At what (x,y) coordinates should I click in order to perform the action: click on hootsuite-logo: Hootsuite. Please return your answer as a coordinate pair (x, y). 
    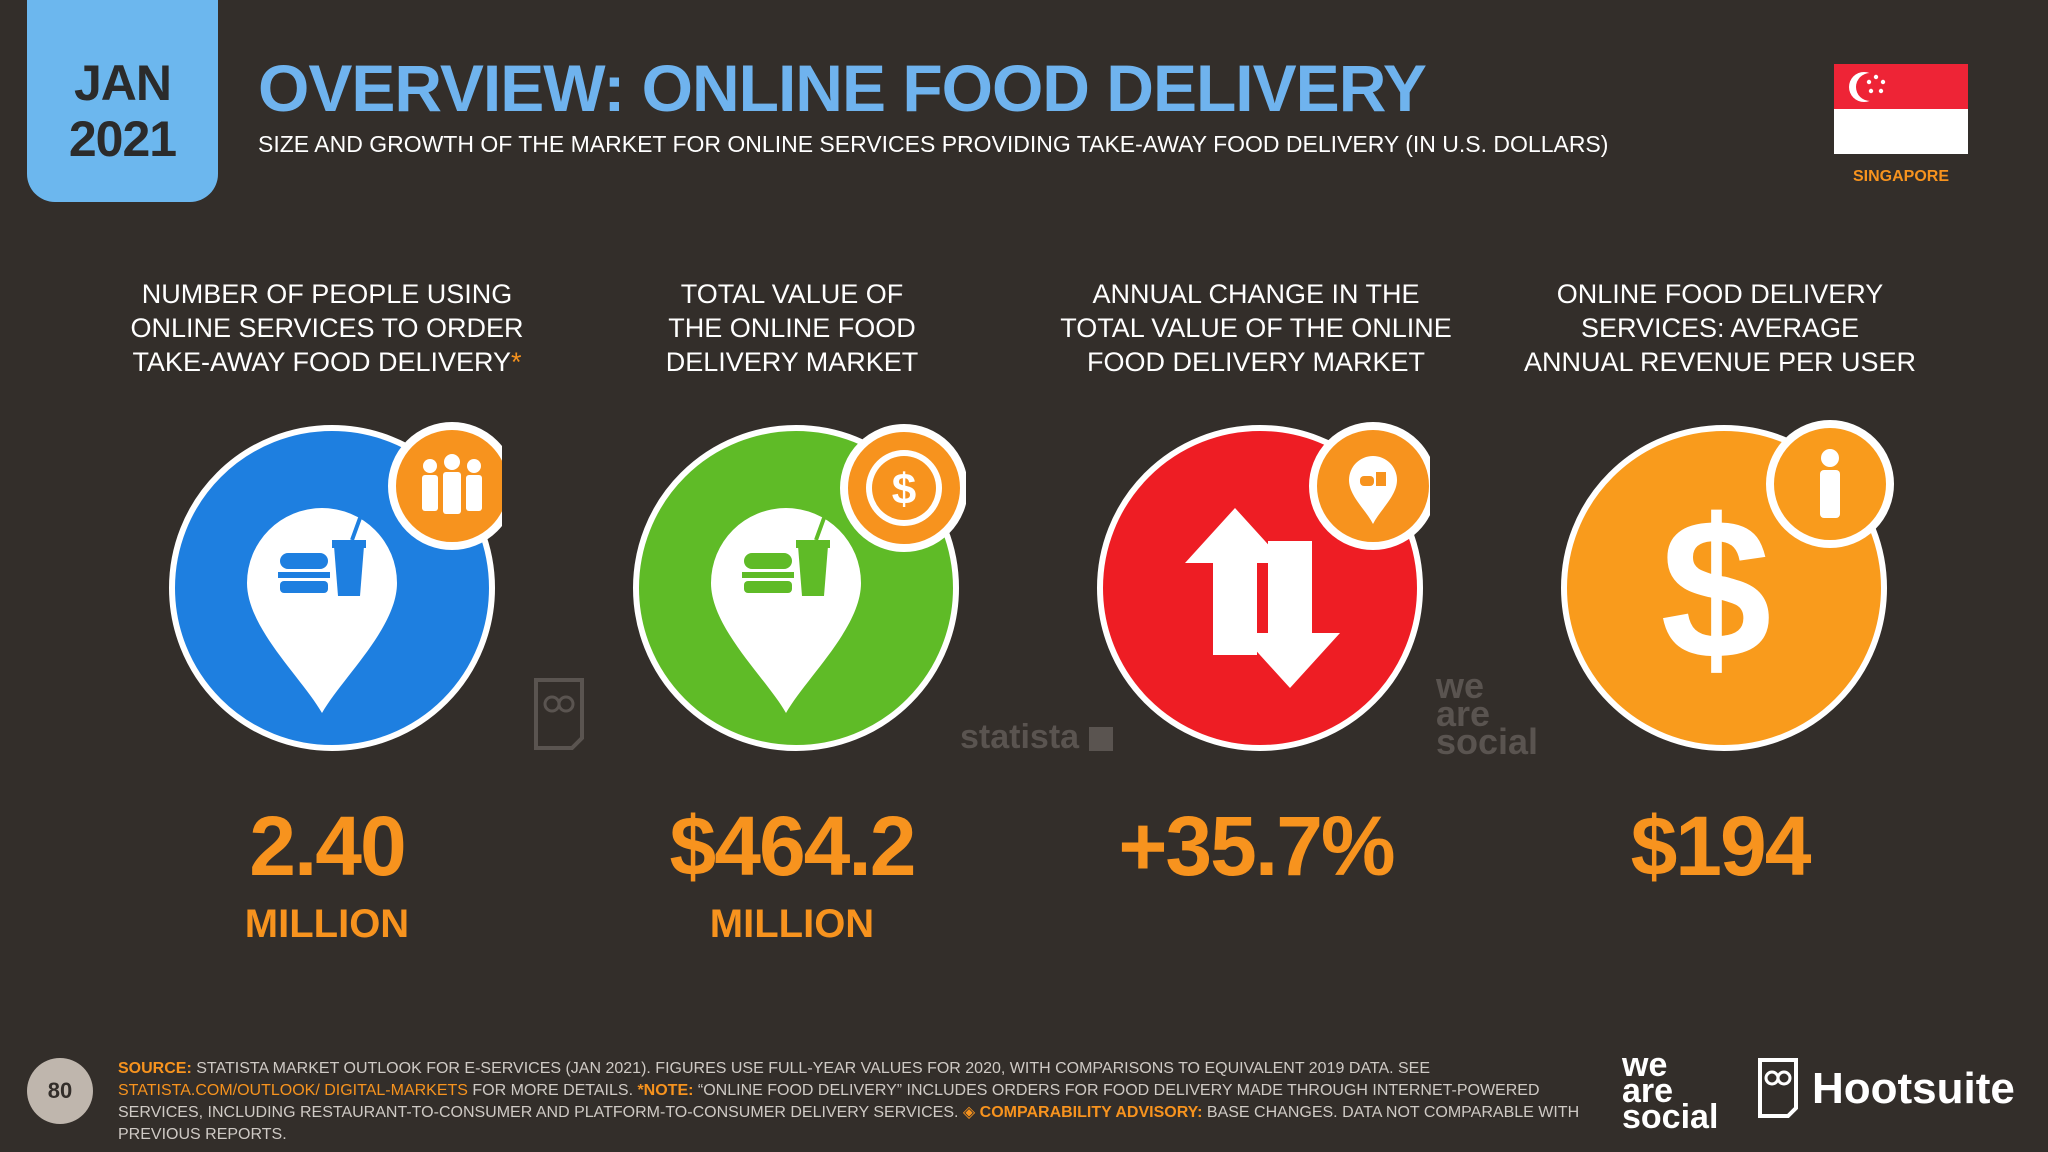
    Looking at the image, I should click on (1913, 1088).